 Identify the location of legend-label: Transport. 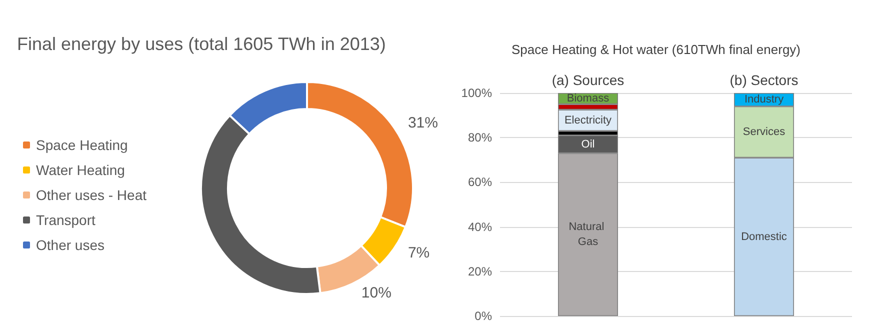
(66, 220).